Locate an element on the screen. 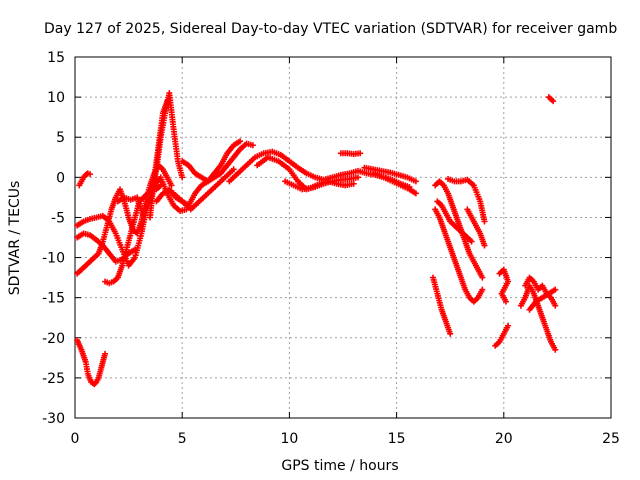 The width and height of the screenshot is (640, 480). y-tick-label: 5 is located at coordinates (60, 138).